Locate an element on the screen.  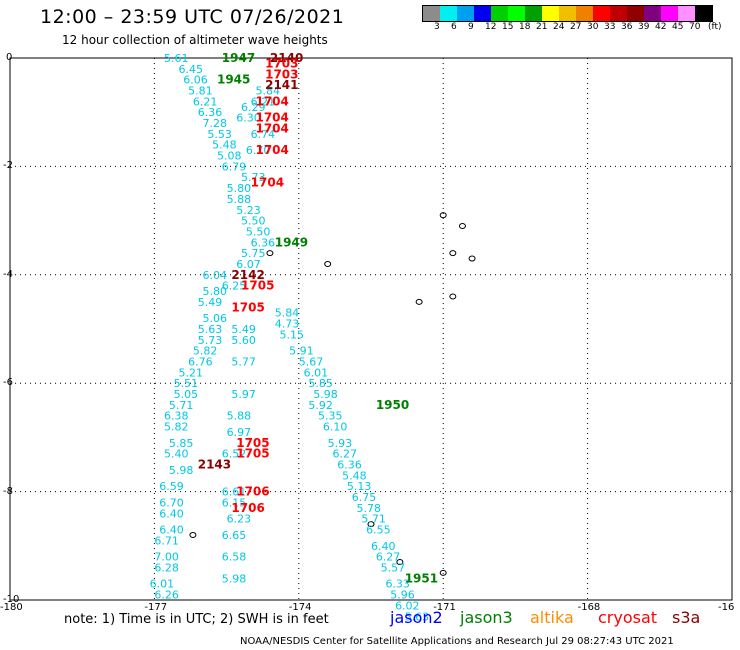
legend-value: 39 is located at coordinates (644, 27).